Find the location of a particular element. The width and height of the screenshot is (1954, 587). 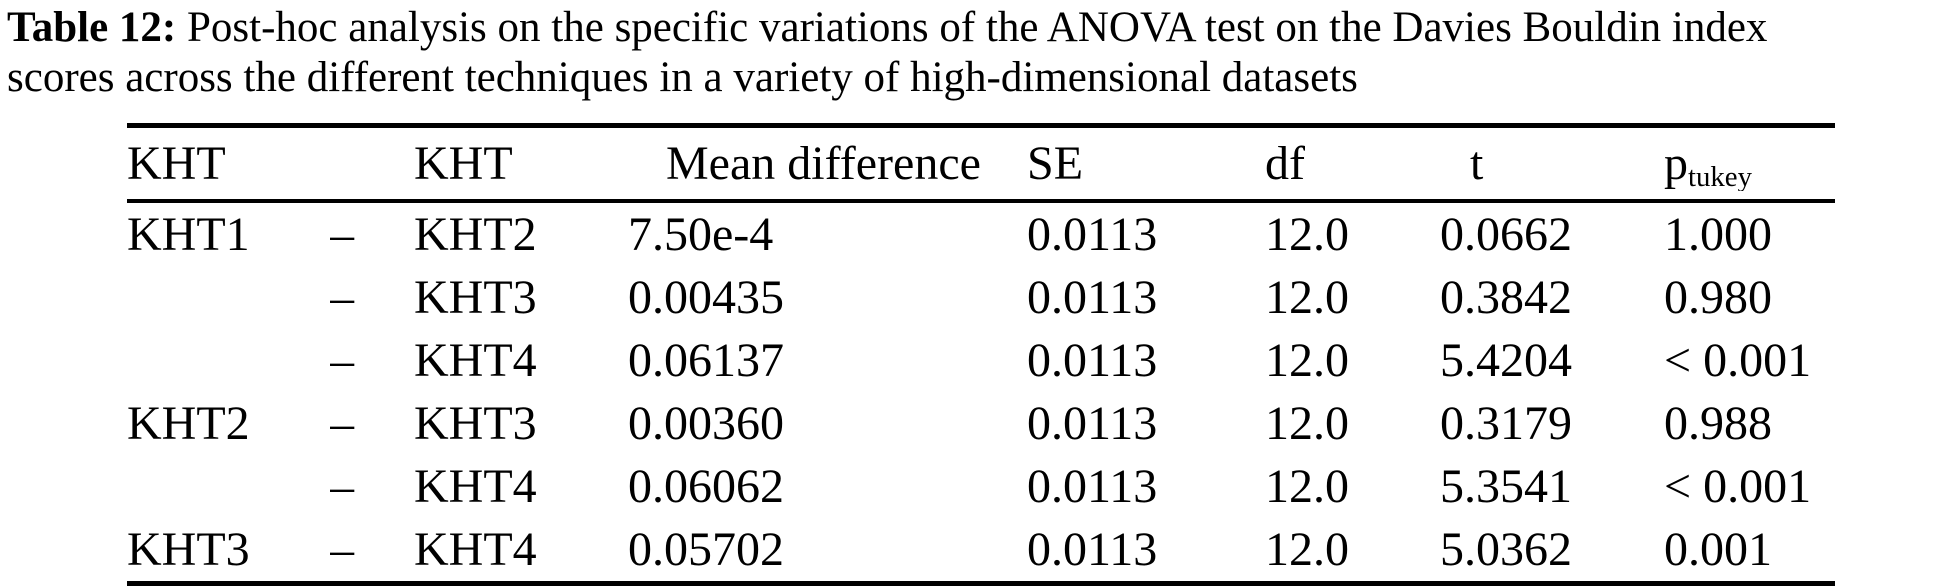

column-header-versus: KHT is located at coordinates (463, 163).